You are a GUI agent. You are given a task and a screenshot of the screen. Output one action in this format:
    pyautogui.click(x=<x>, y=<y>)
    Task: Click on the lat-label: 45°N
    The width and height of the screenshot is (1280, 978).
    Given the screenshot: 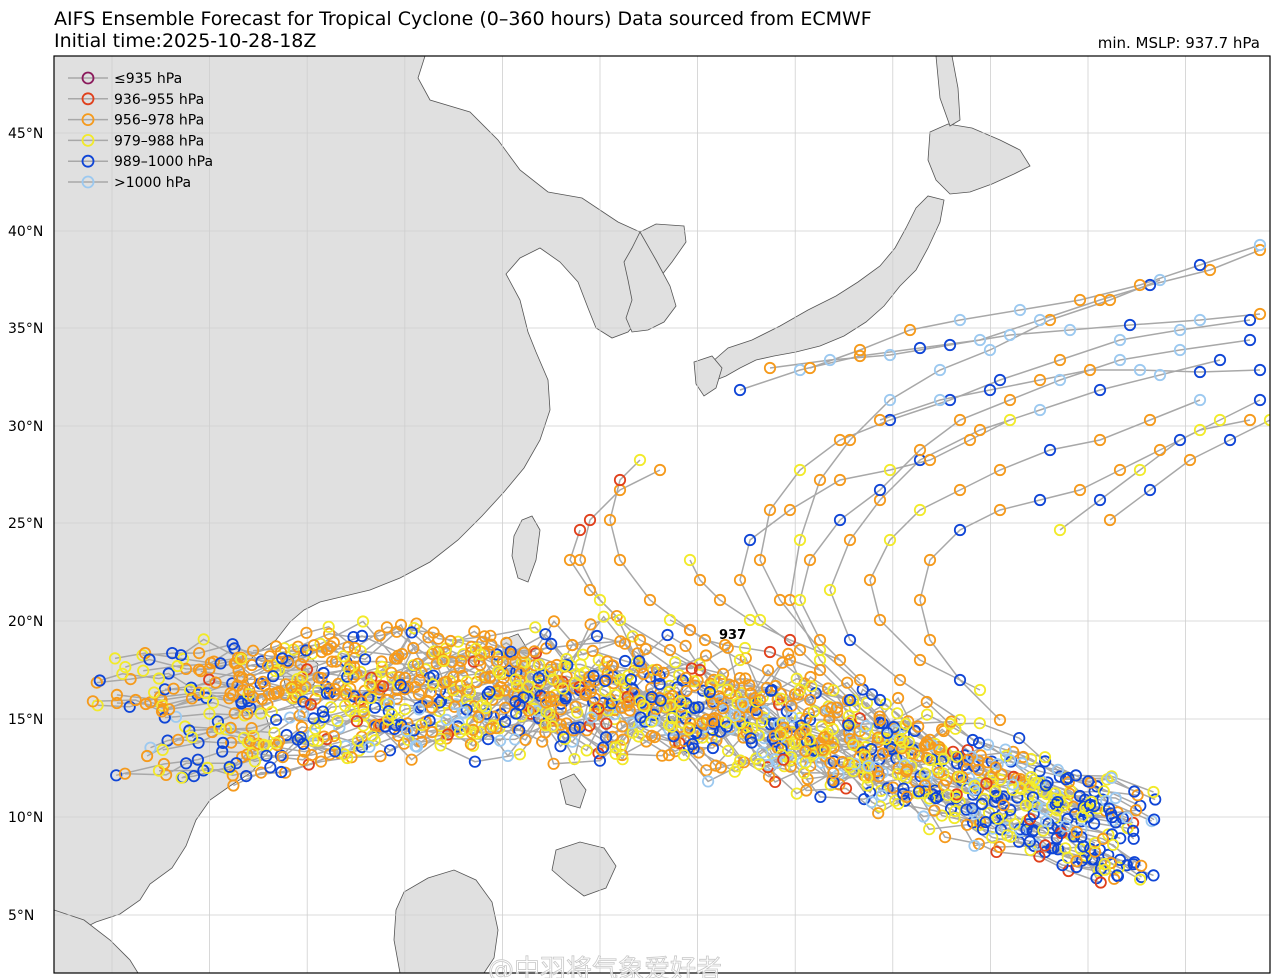 What is the action you would take?
    pyautogui.click(x=25, y=134)
    